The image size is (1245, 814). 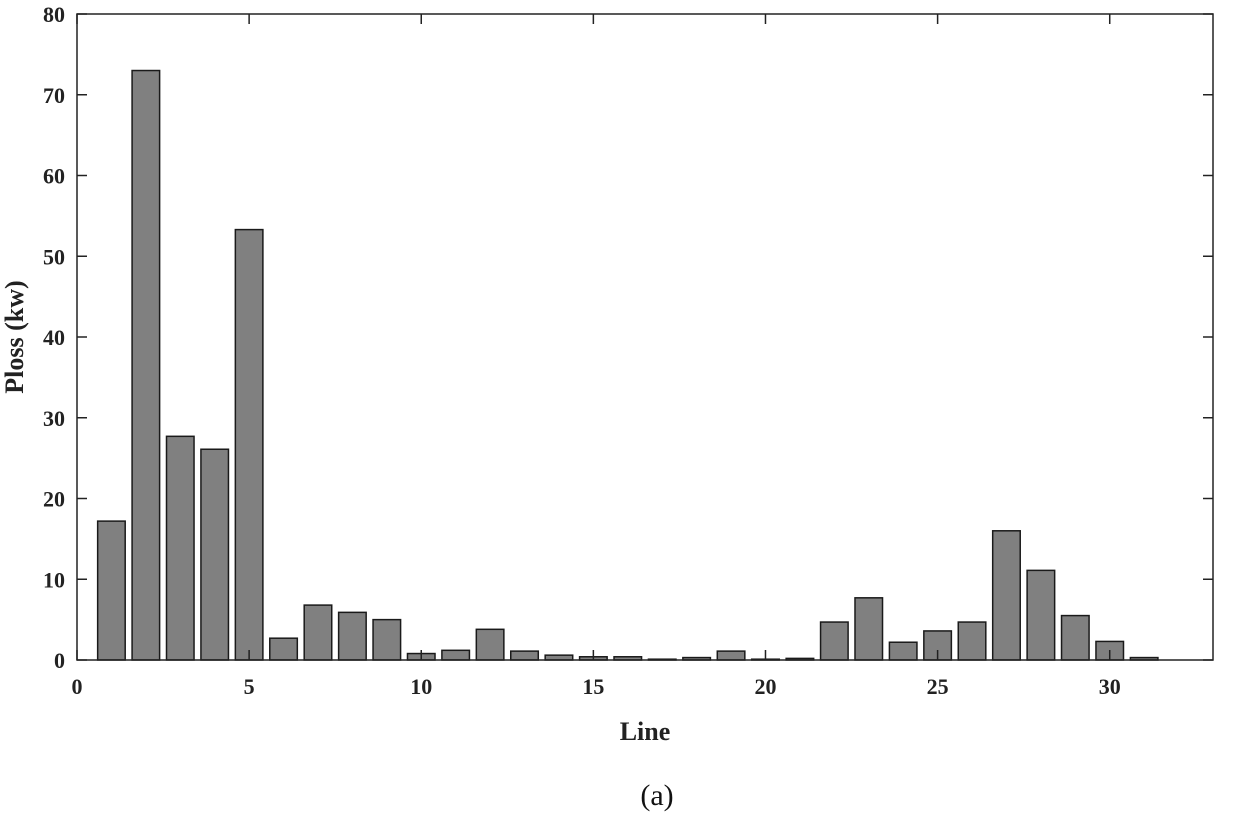 I want to click on y-axis-title: Ploss (kw), so click(x=14, y=336).